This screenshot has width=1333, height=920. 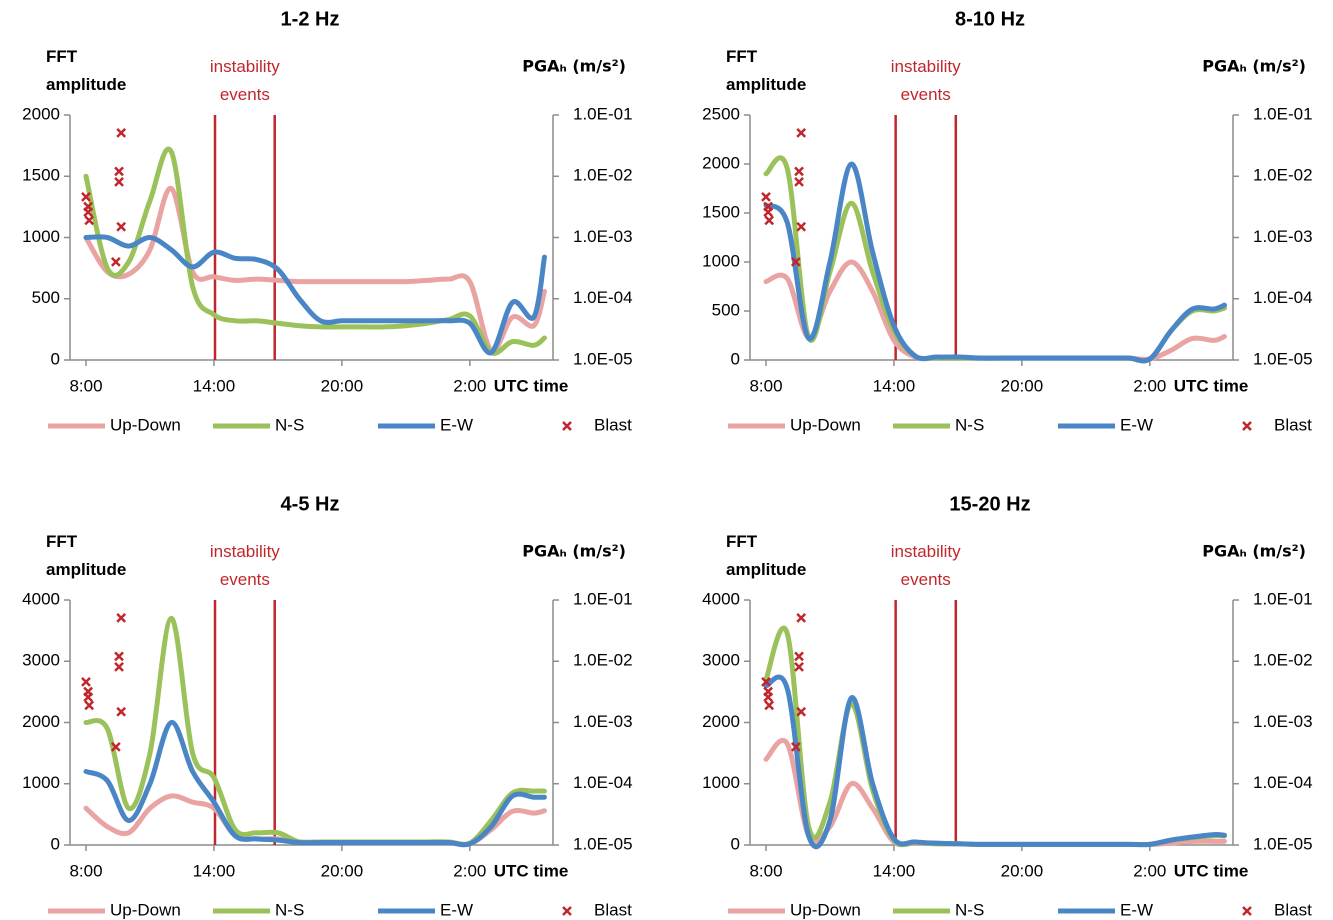 I want to click on x-tick-label: 14:00, so click(x=214, y=385).